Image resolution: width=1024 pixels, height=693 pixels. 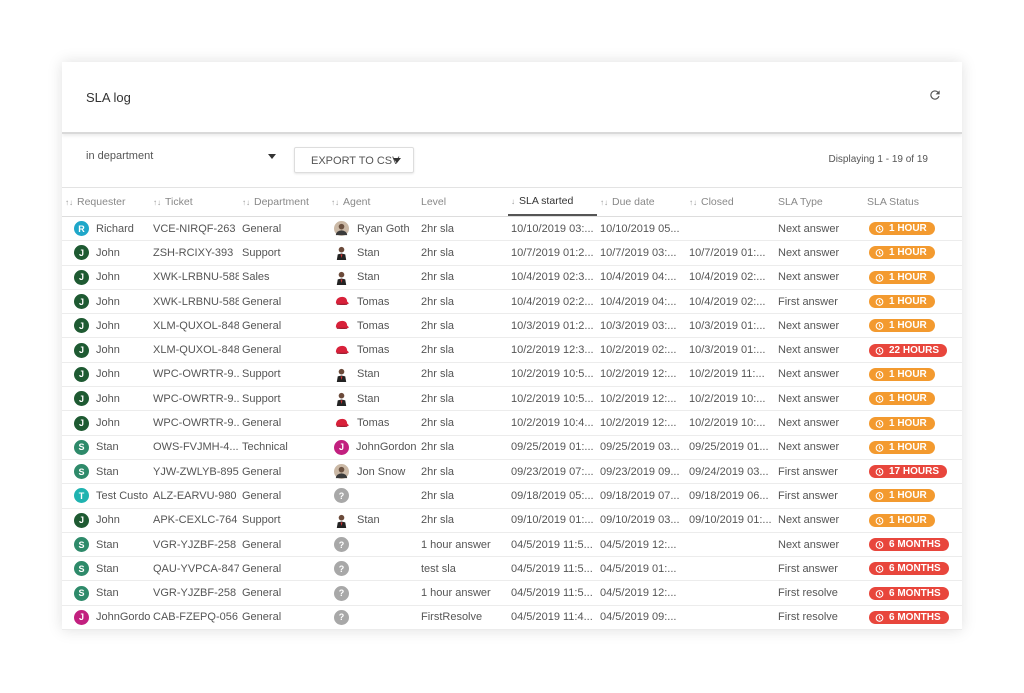 I want to click on column-header: ↑↓ Ticket, so click(x=194, y=202).